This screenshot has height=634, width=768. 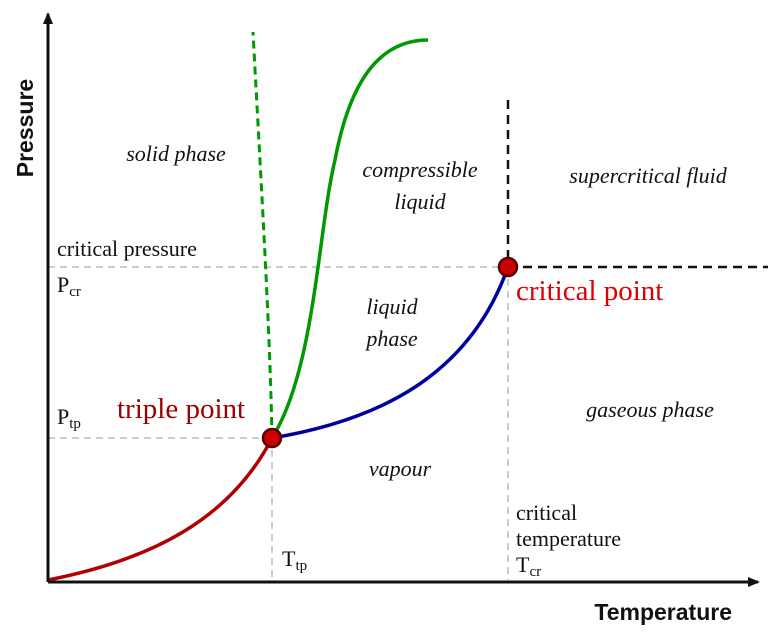 What do you see at coordinates (127, 248) in the screenshot?
I see `critical-pressure-label: critical pressure` at bounding box center [127, 248].